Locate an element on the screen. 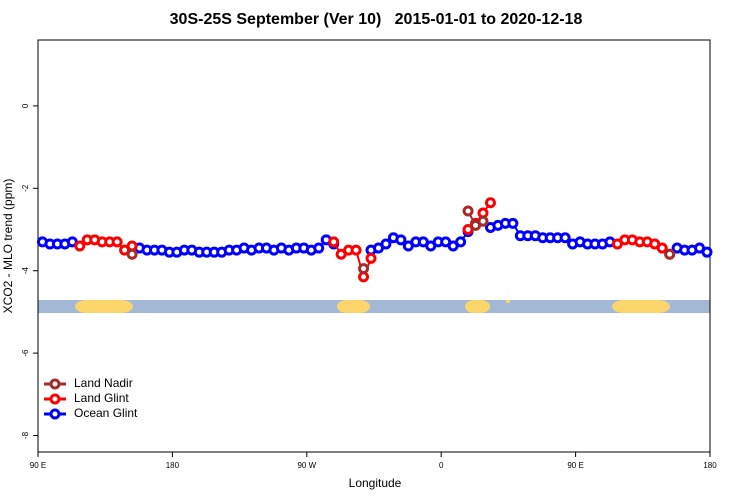 This screenshot has height=500, width=750. y-tick-label: -8 is located at coordinates (25, 435).